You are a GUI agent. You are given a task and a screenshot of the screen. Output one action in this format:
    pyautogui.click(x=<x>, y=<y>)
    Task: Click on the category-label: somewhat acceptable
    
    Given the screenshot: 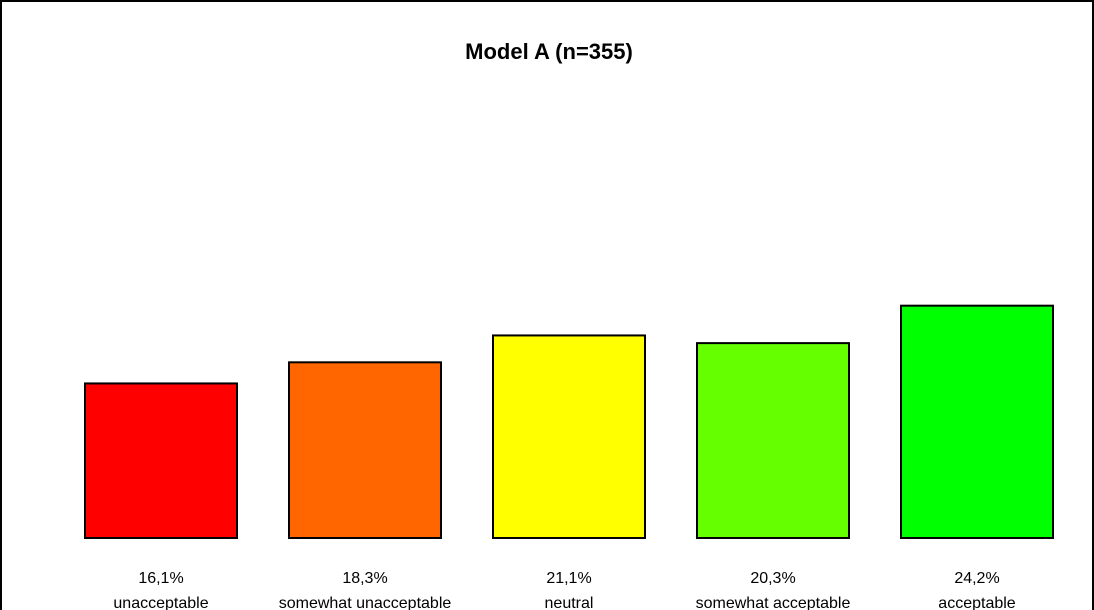 What is the action you would take?
    pyautogui.click(x=773, y=602)
    